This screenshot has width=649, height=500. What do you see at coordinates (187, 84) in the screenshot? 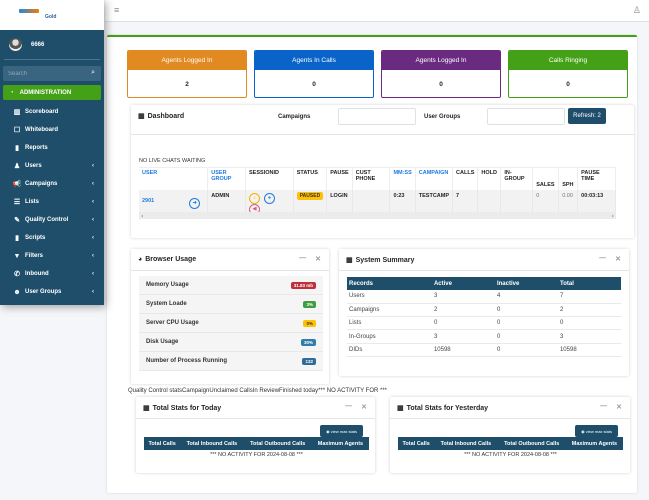
I see `card-value: 2` at bounding box center [187, 84].